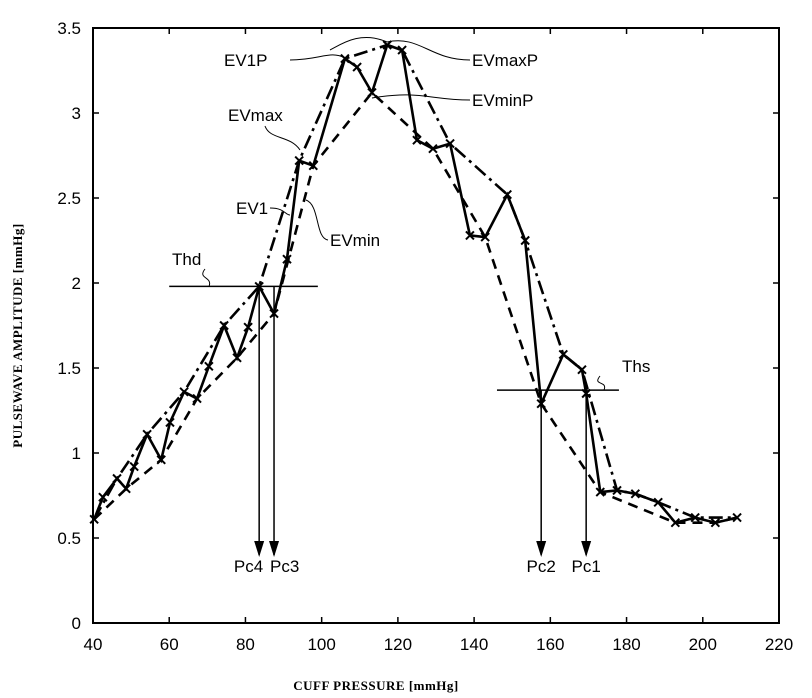 Image resolution: width=812 pixels, height=698 pixels. Describe the element at coordinates (626, 644) in the screenshot. I see `x-tick-label: 180` at that location.